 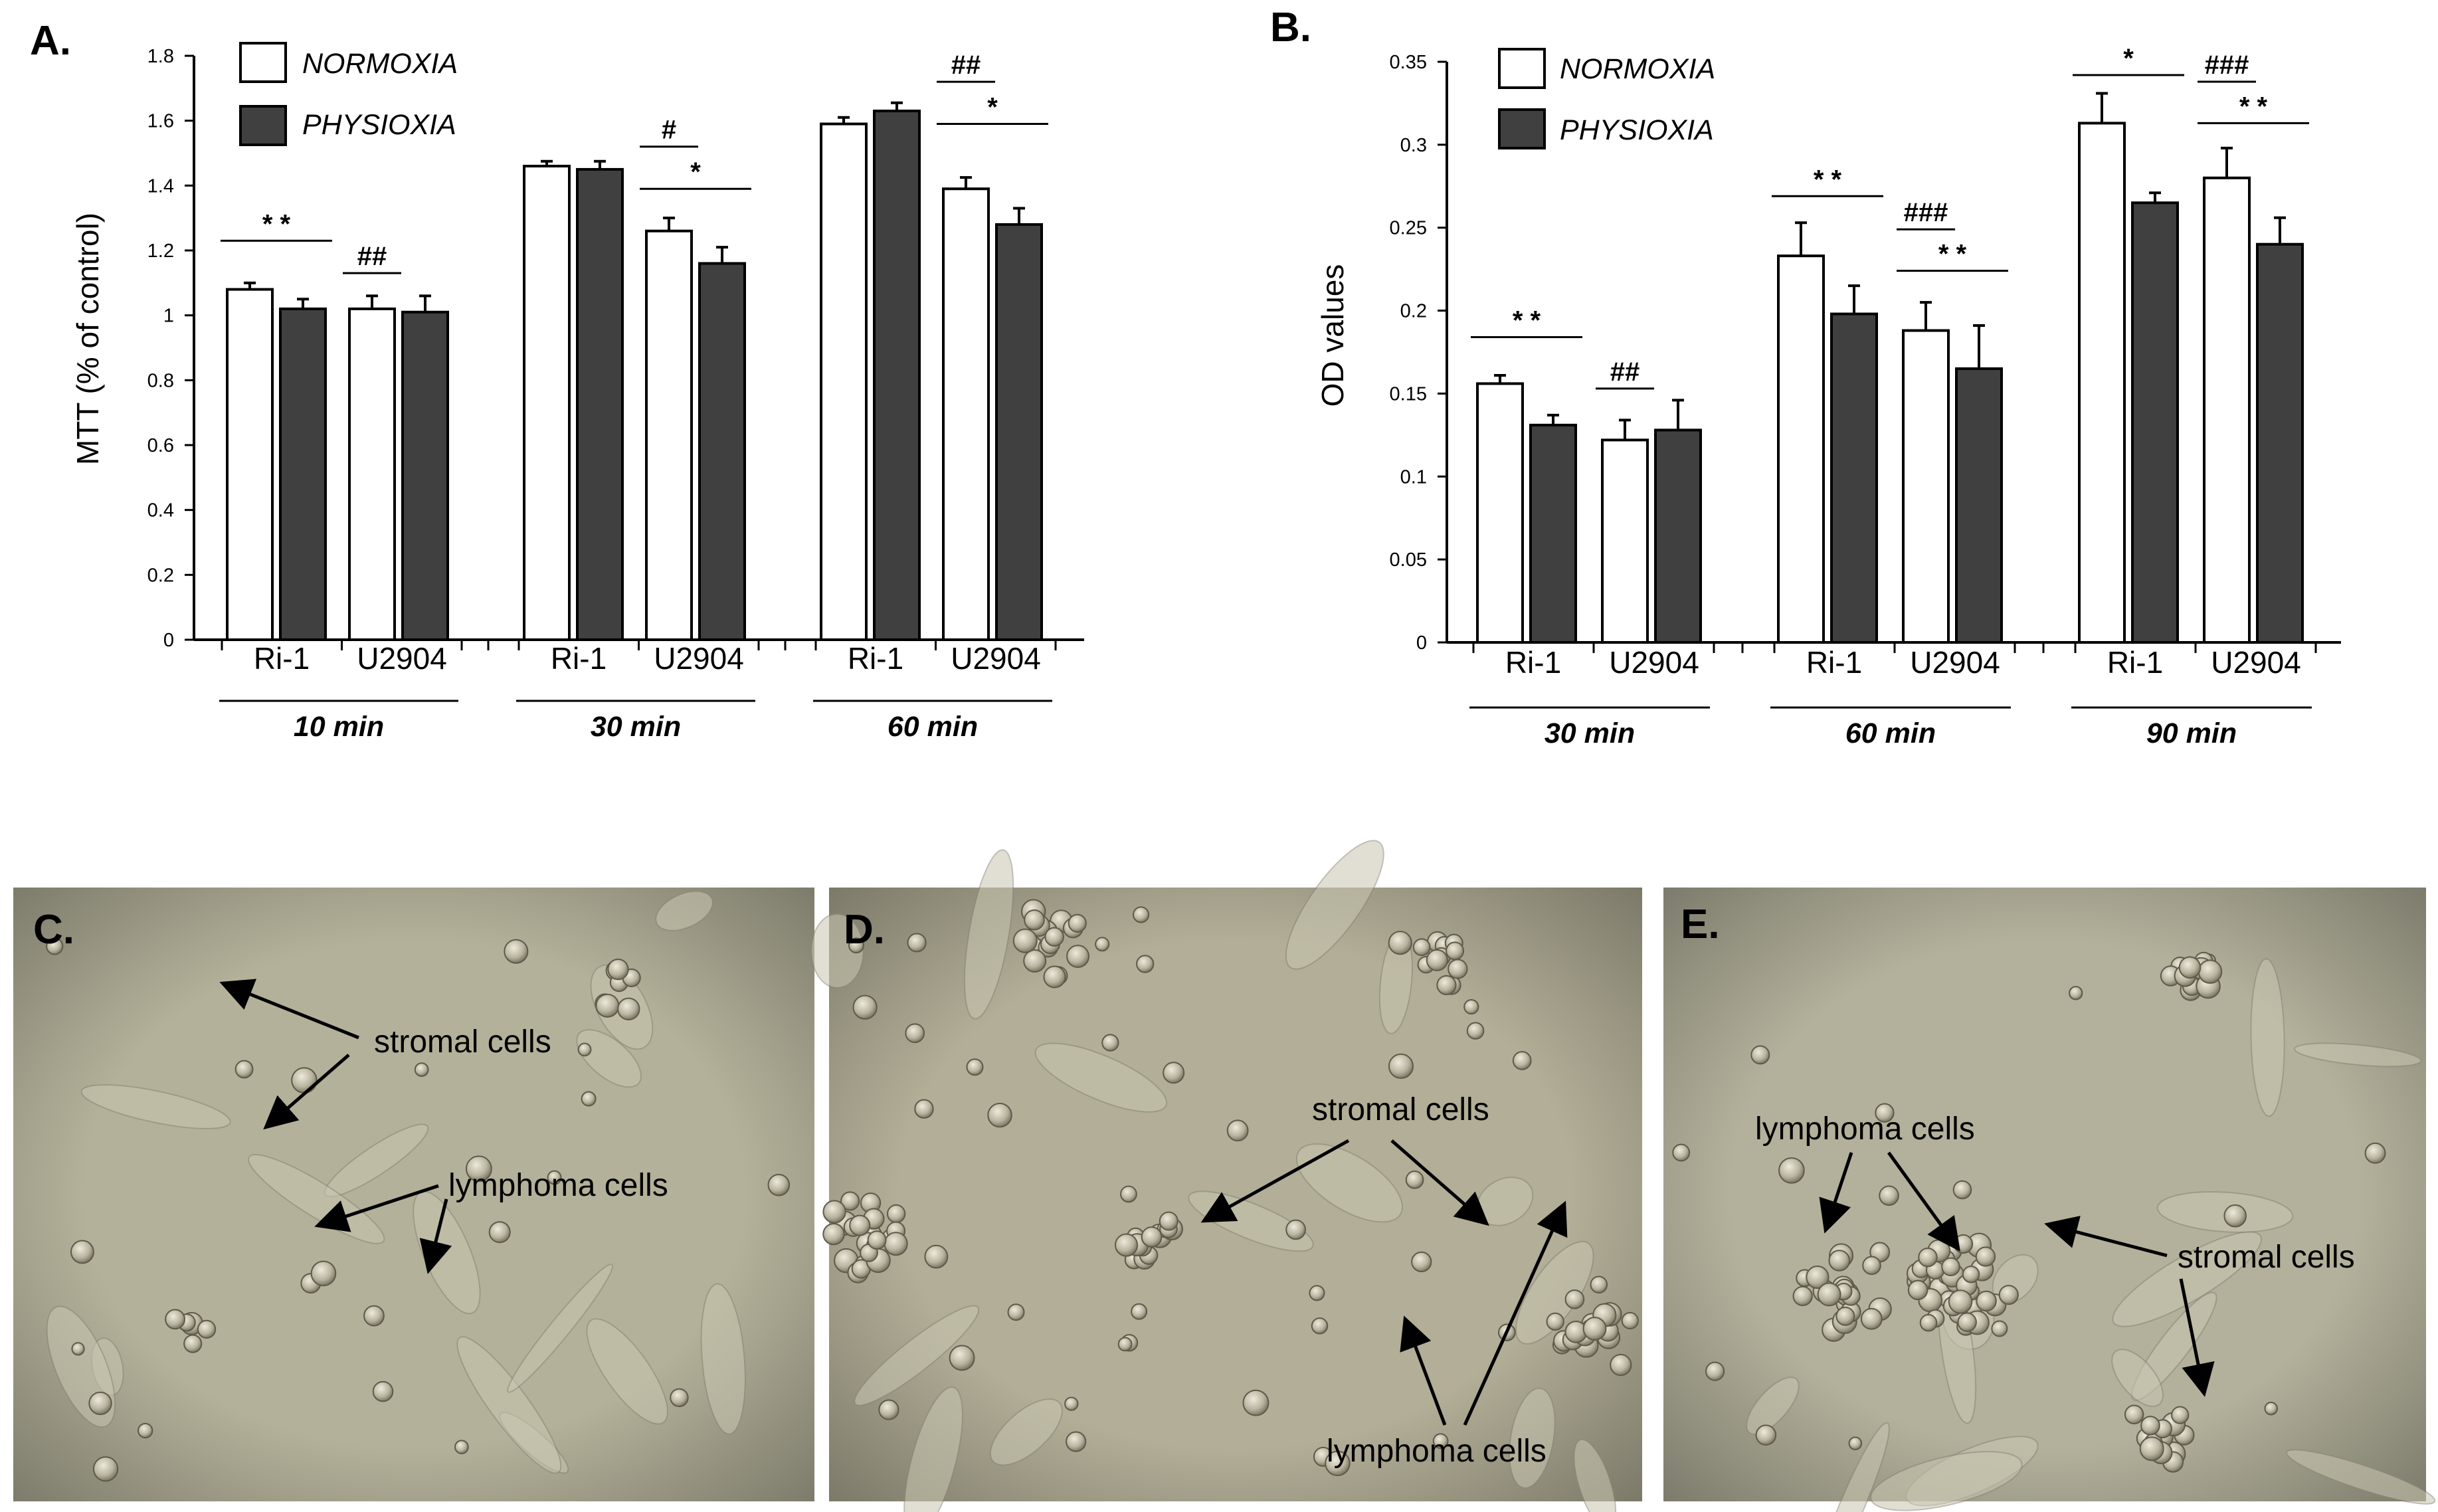 What do you see at coordinates (1903, 662) in the screenshot?
I see `cell-line-labels-b: Ri-1 U2904 Ri-1 U2904 Ri-1 U2904` at bounding box center [1903, 662].